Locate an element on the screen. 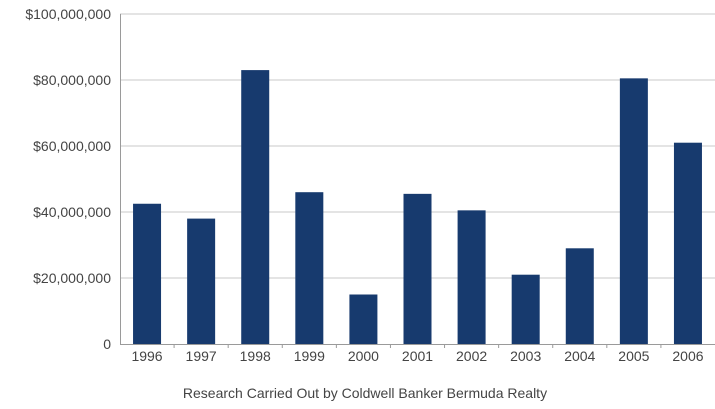 The image size is (715, 409). bar-1997 is located at coordinates (201, 281).